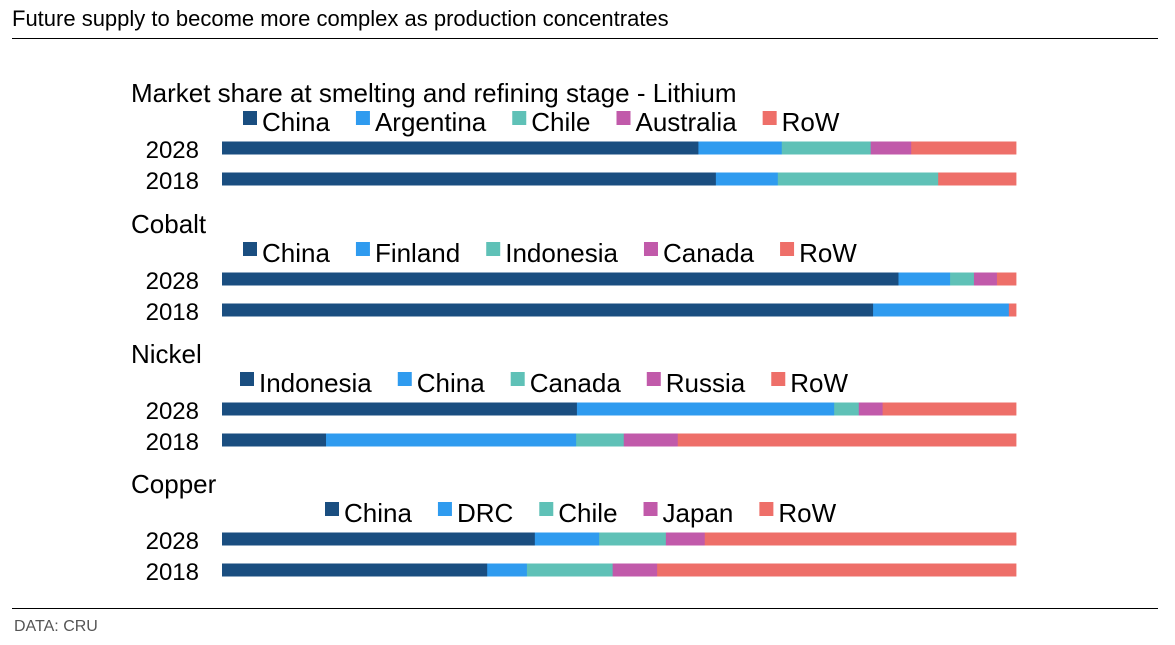 The height and width of the screenshot is (645, 1175). What do you see at coordinates (891, 148) in the screenshot?
I see `bar-segment-lithium-2028-australia` at bounding box center [891, 148].